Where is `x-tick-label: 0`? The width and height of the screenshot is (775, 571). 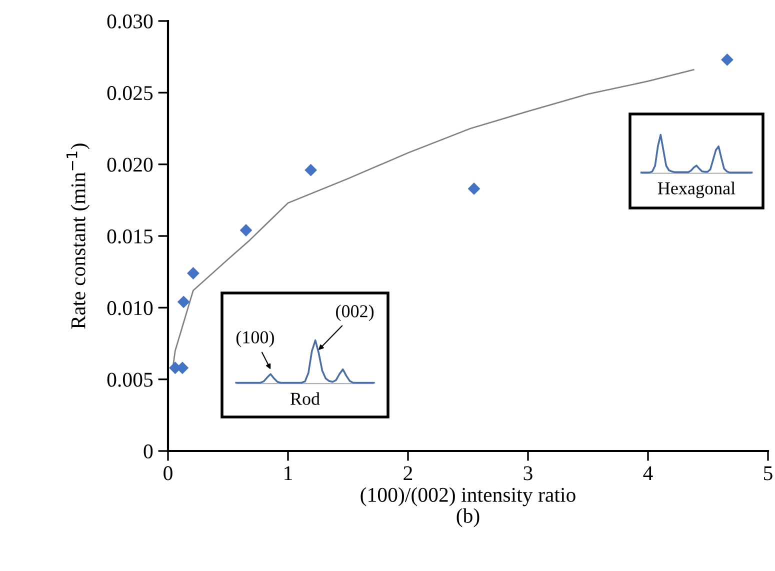 x-tick-label: 0 is located at coordinates (168, 473).